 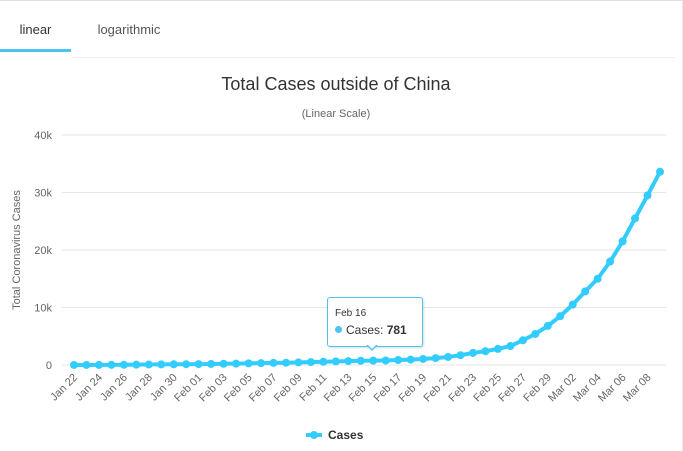 I want to click on top-border, so click(x=341, y=0).